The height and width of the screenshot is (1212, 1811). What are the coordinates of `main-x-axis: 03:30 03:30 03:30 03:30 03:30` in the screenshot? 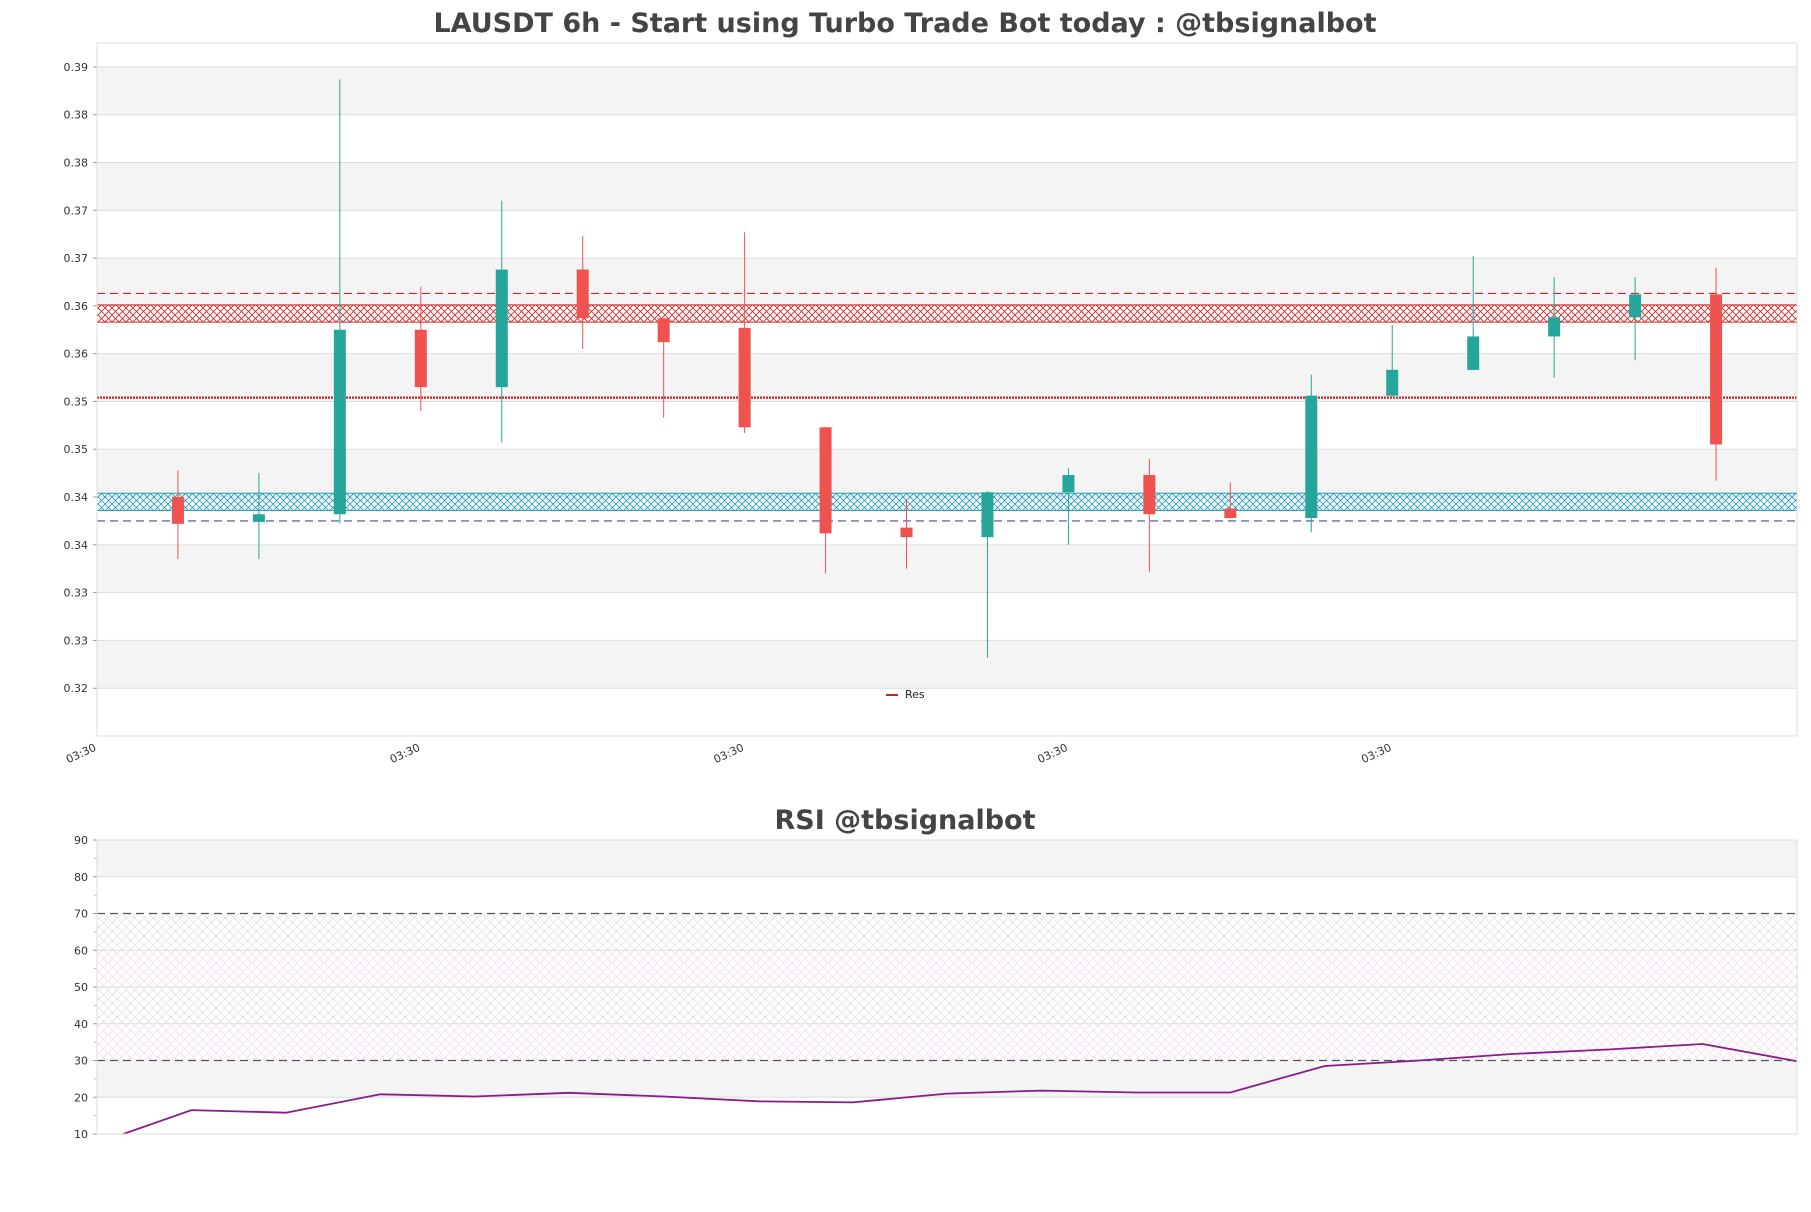 It's located at (728, 753).